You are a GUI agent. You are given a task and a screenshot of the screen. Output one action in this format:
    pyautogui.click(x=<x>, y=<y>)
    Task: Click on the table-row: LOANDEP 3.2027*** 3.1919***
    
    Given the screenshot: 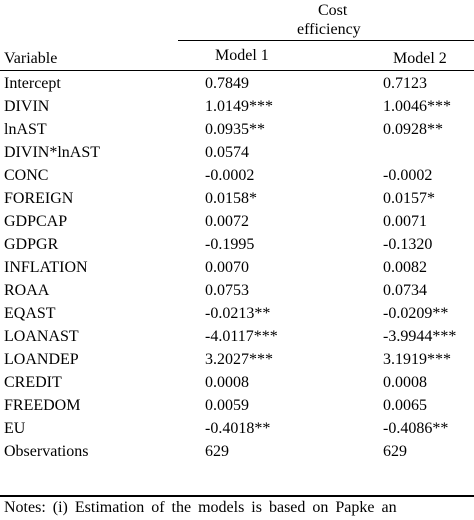 What is the action you would take?
    pyautogui.click(x=237, y=359)
    